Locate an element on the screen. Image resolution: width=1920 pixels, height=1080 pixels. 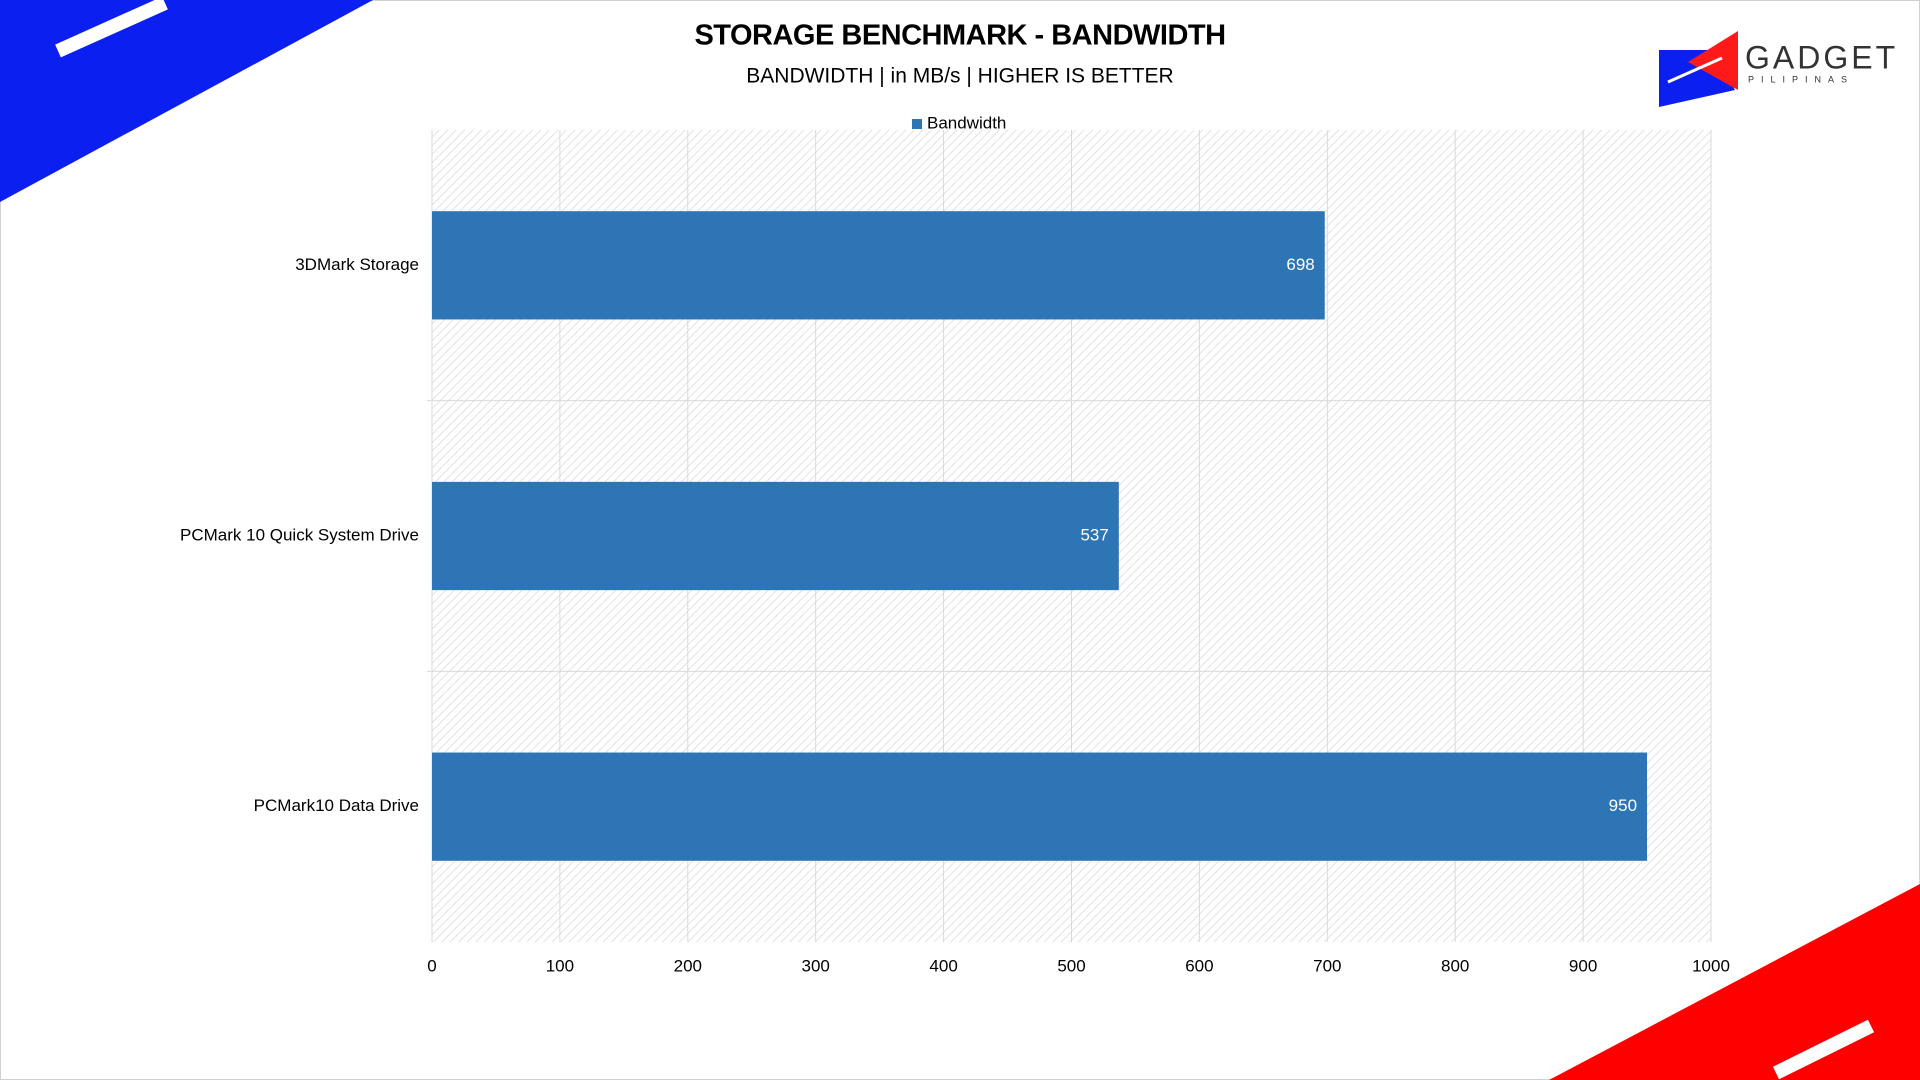
x-tick-label: 700 is located at coordinates (1327, 965).